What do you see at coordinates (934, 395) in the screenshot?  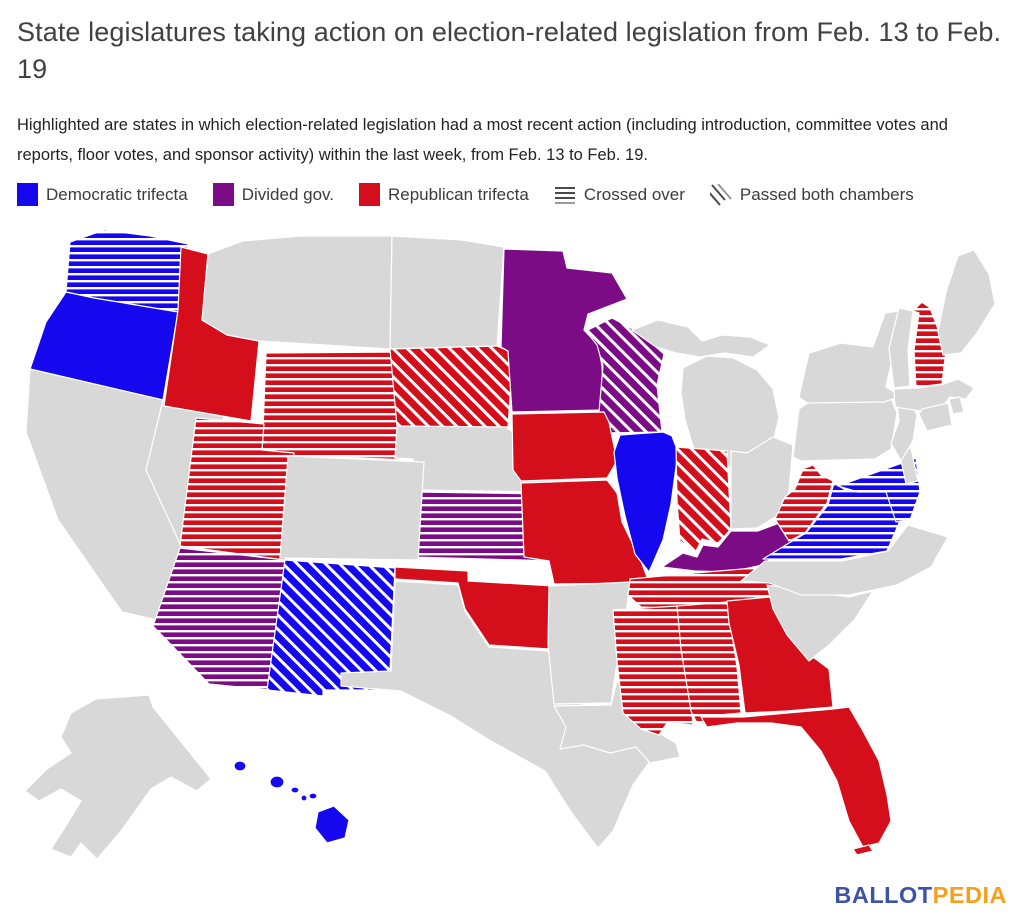 I see `state-ma: Massachusetts` at bounding box center [934, 395].